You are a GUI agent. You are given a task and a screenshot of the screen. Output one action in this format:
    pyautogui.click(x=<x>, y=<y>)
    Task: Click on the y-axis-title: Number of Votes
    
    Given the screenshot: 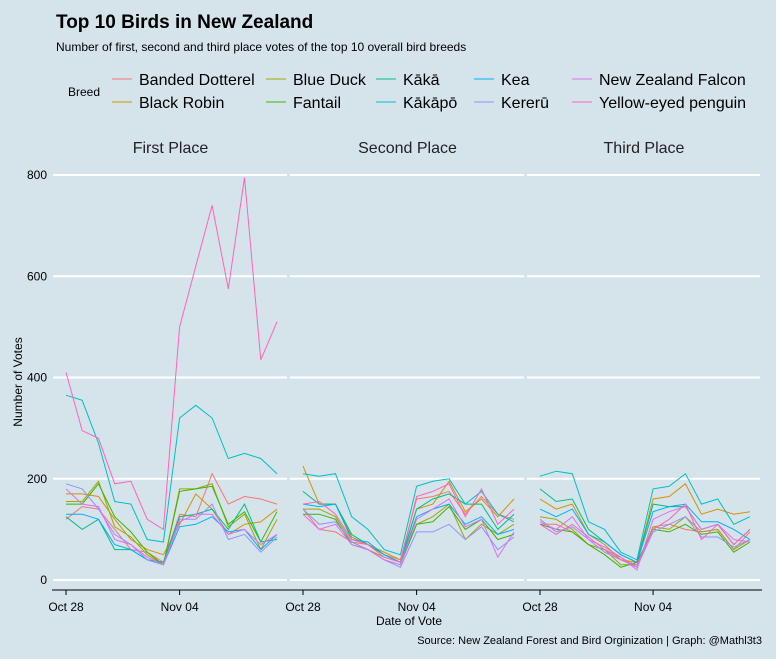 What is the action you would take?
    pyautogui.click(x=18, y=381)
    